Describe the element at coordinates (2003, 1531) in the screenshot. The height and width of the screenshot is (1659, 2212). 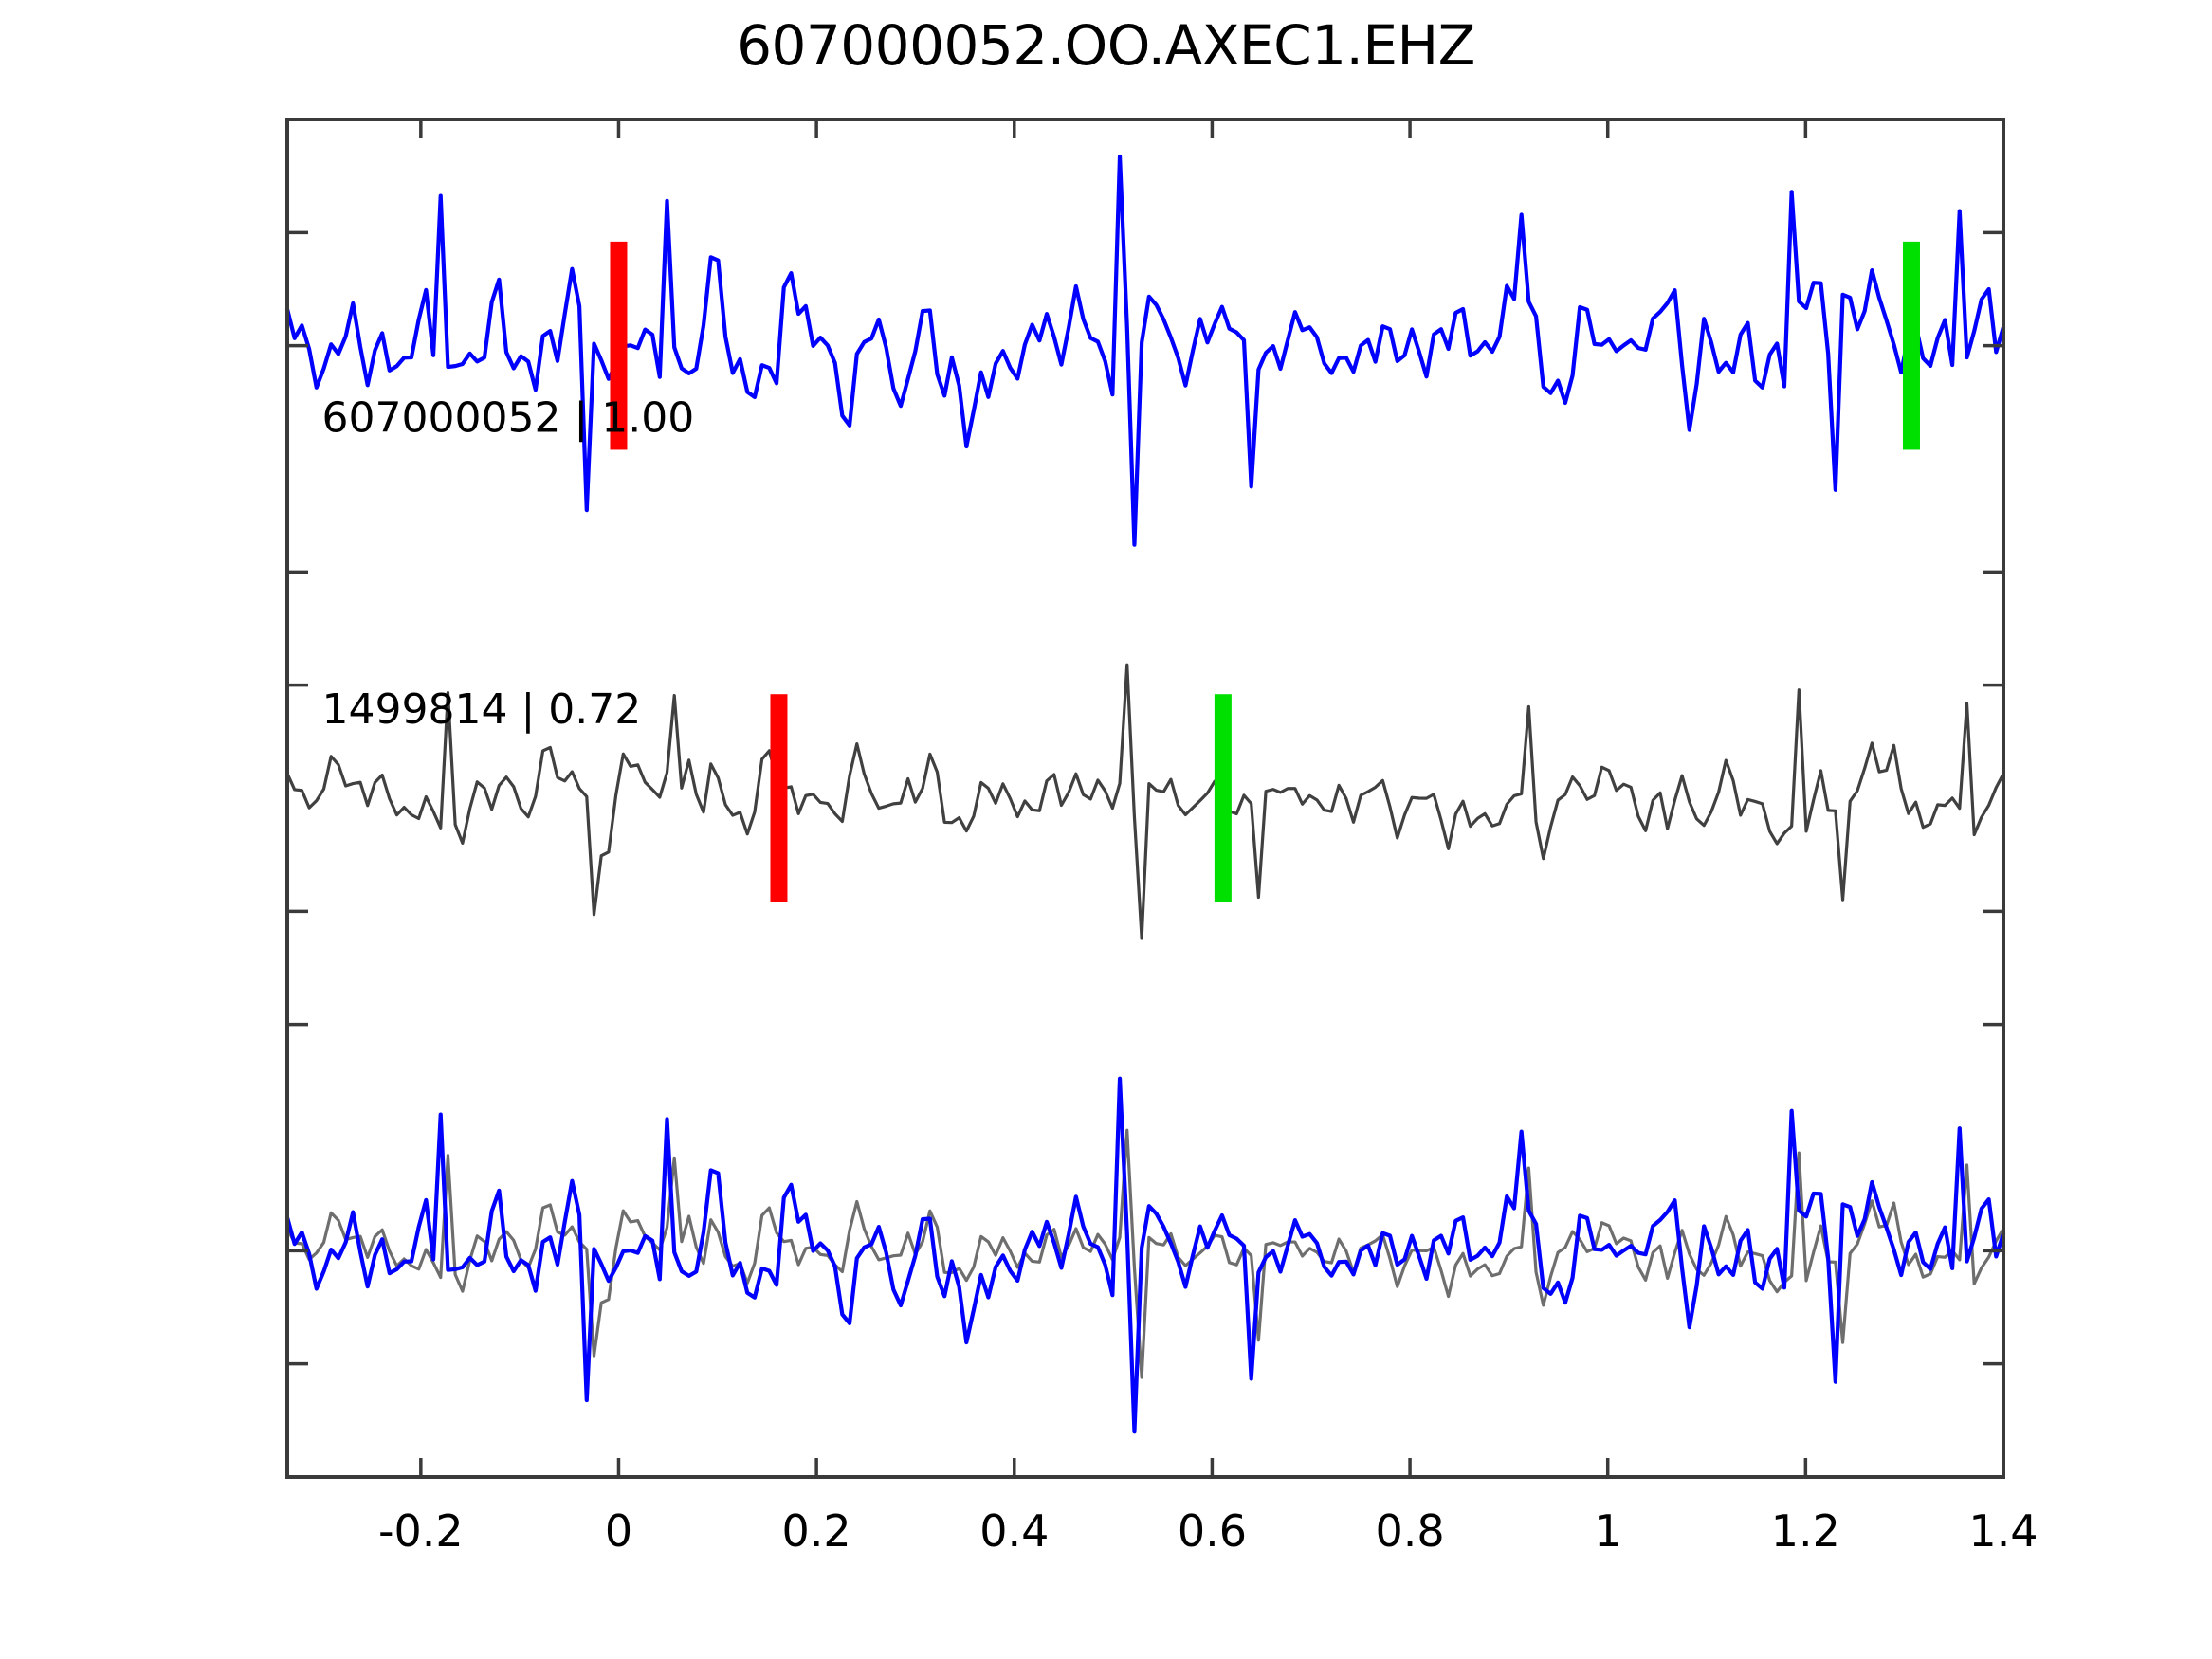
I see `x-tick-label: 1.4` at that location.